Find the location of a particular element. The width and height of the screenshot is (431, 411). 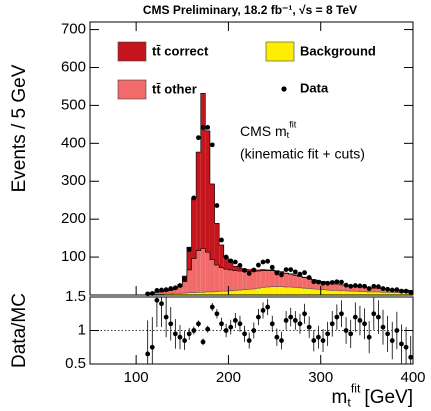

x-tick-label: 200 is located at coordinates (228, 377).